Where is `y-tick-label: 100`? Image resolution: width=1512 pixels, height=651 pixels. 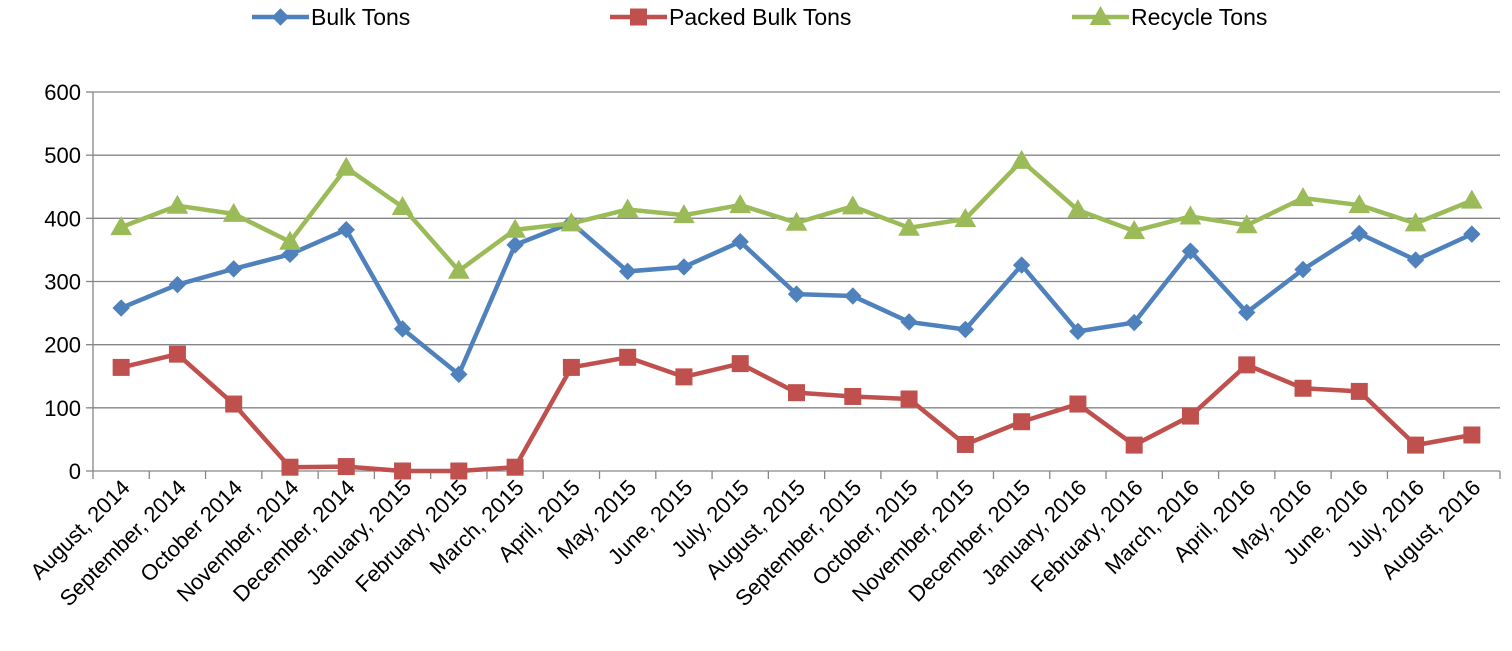 y-tick-label: 100 is located at coordinates (62, 408).